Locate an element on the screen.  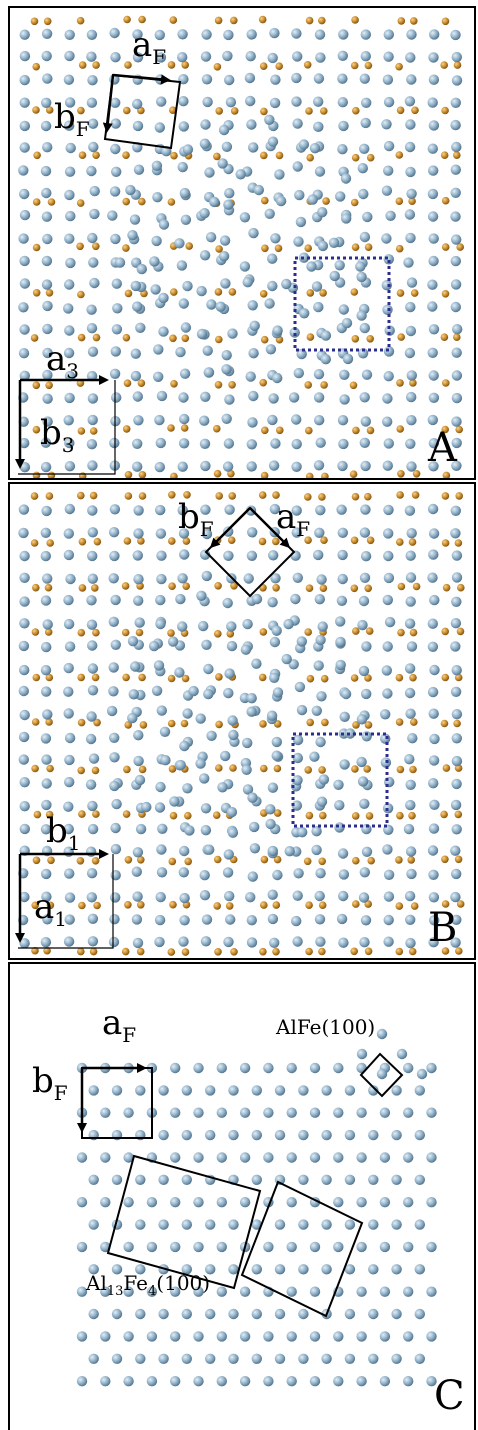
unit-cell-1-b is located at coordinates (66, 901).